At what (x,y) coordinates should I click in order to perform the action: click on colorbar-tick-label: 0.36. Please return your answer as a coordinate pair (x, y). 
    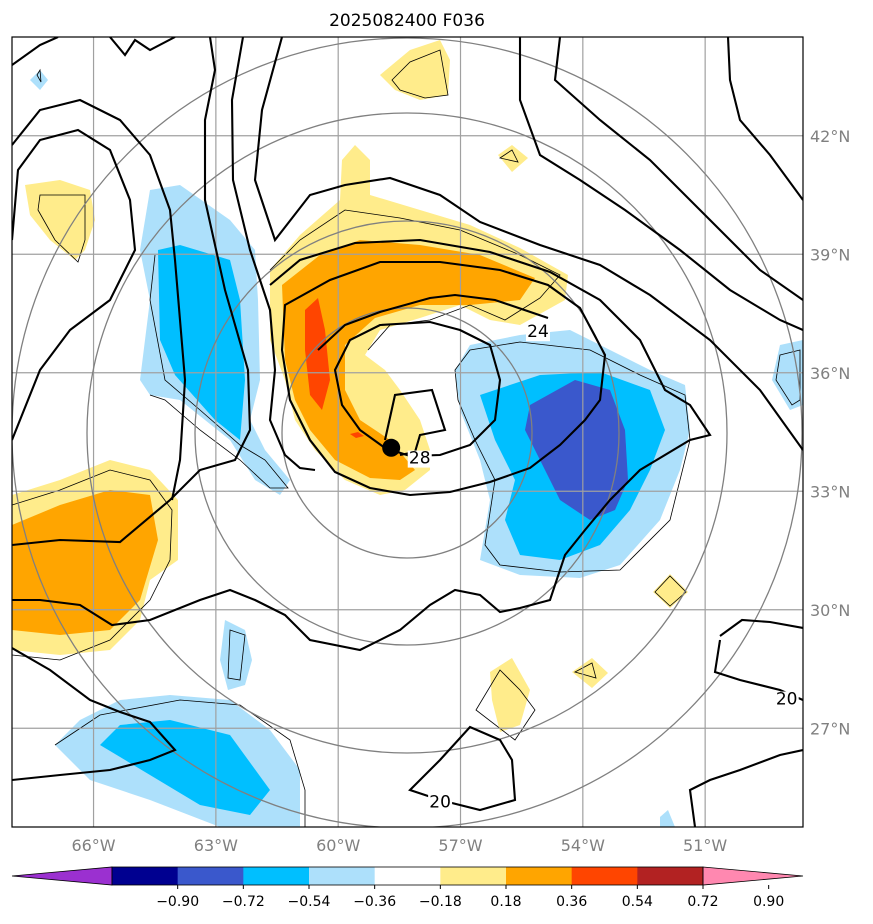
    Looking at the image, I should click on (571, 902).